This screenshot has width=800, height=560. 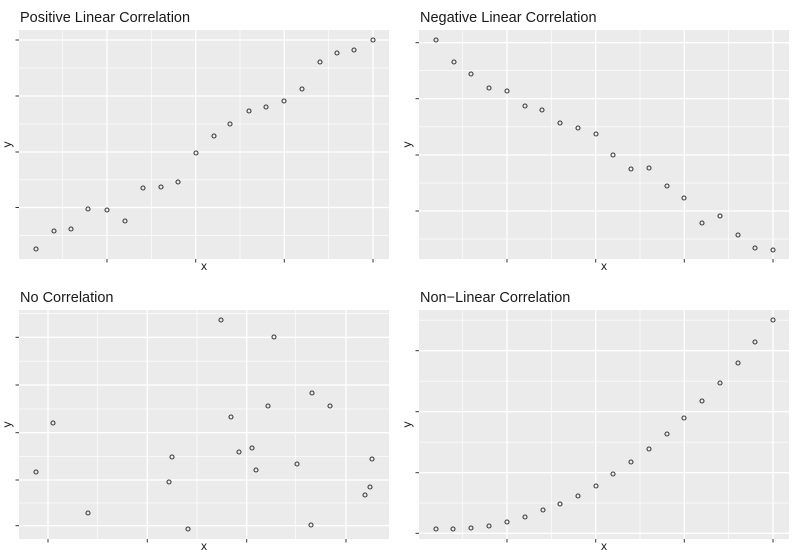 What do you see at coordinates (67, 298) in the screenshot?
I see `plot-title: No Correlation` at bounding box center [67, 298].